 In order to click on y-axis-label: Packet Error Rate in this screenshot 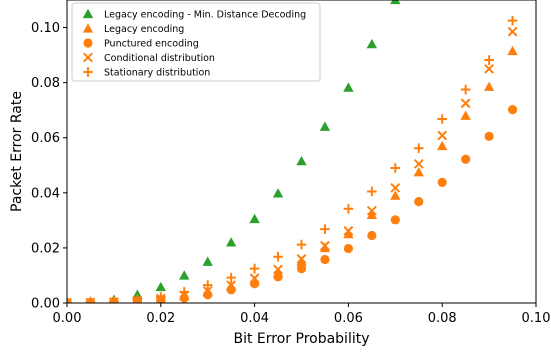, I will do `click(17, 151)`.